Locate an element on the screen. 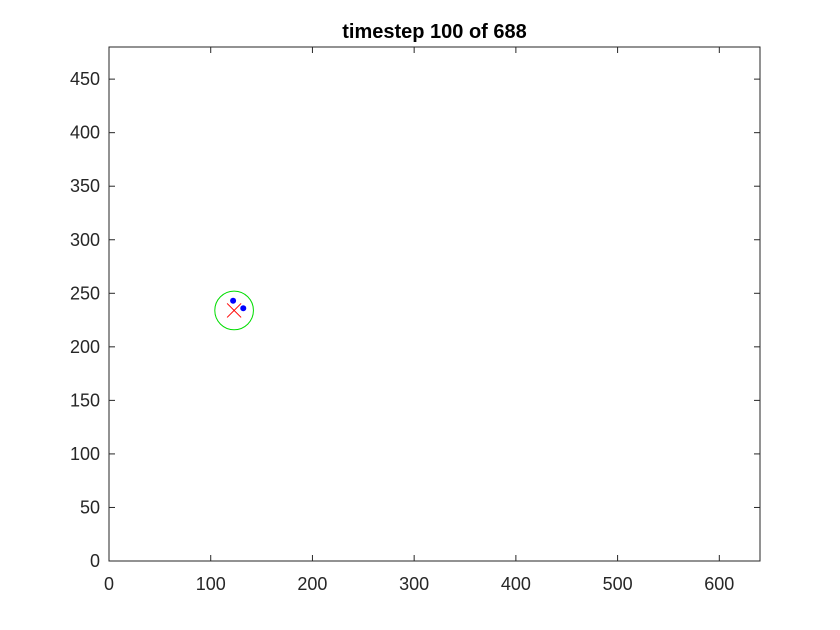 The height and width of the screenshot is (630, 840). y-tick-label: 450 is located at coordinates (85, 79).